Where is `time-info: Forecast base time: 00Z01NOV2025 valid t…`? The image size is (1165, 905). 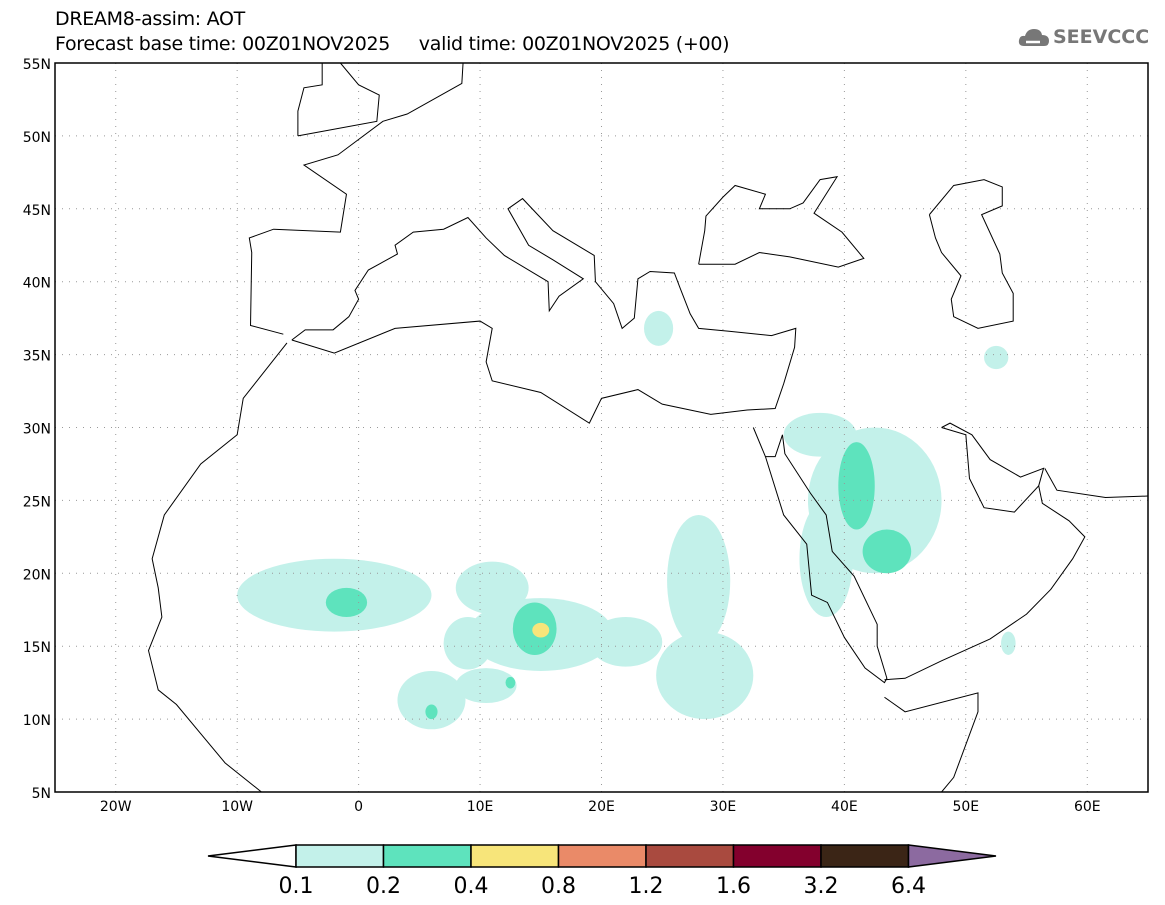
time-info: Forecast base time: 00Z01NOV2025 valid t… is located at coordinates (392, 44).